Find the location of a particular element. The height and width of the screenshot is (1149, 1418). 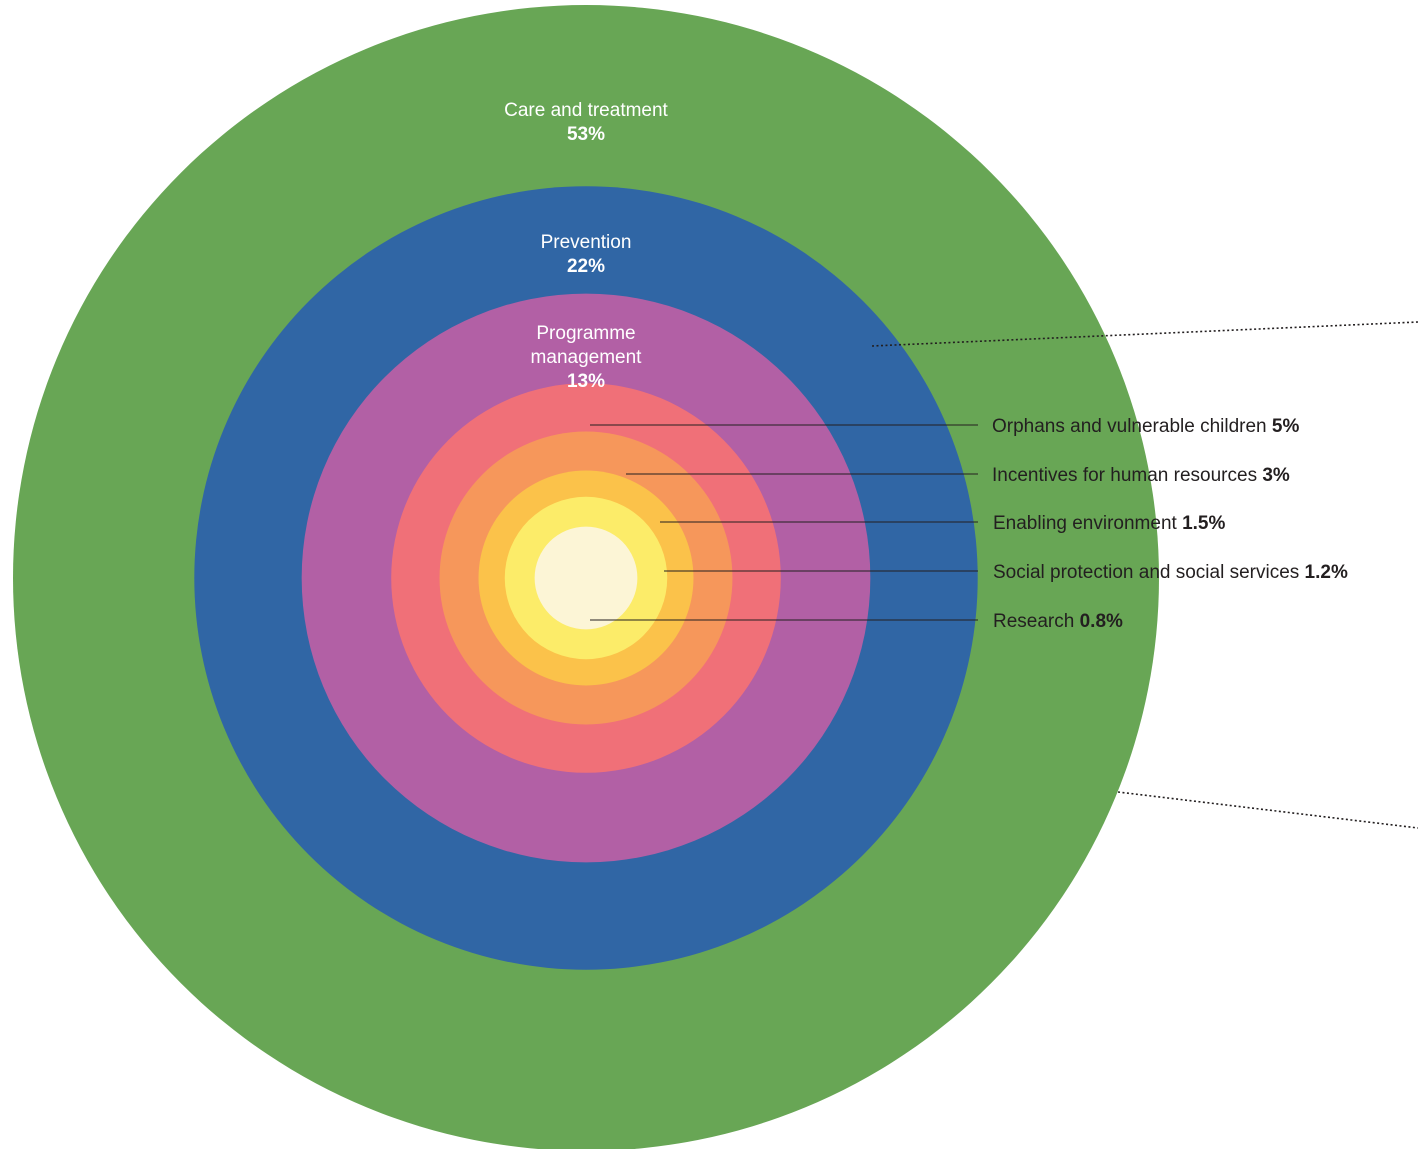

value-social-protection-and-social-services: 1.2% is located at coordinates (1326, 572).